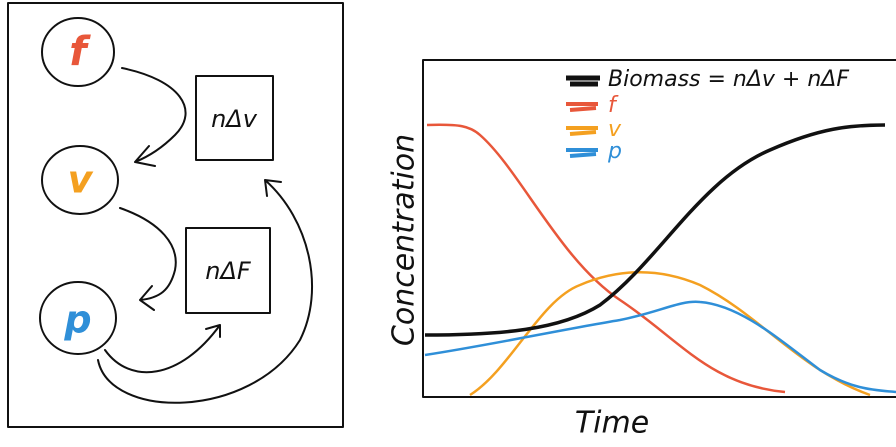 The image size is (896, 447). What do you see at coordinates (404, 240) in the screenshot?
I see `y-axis-label: Concentration` at bounding box center [404, 240].